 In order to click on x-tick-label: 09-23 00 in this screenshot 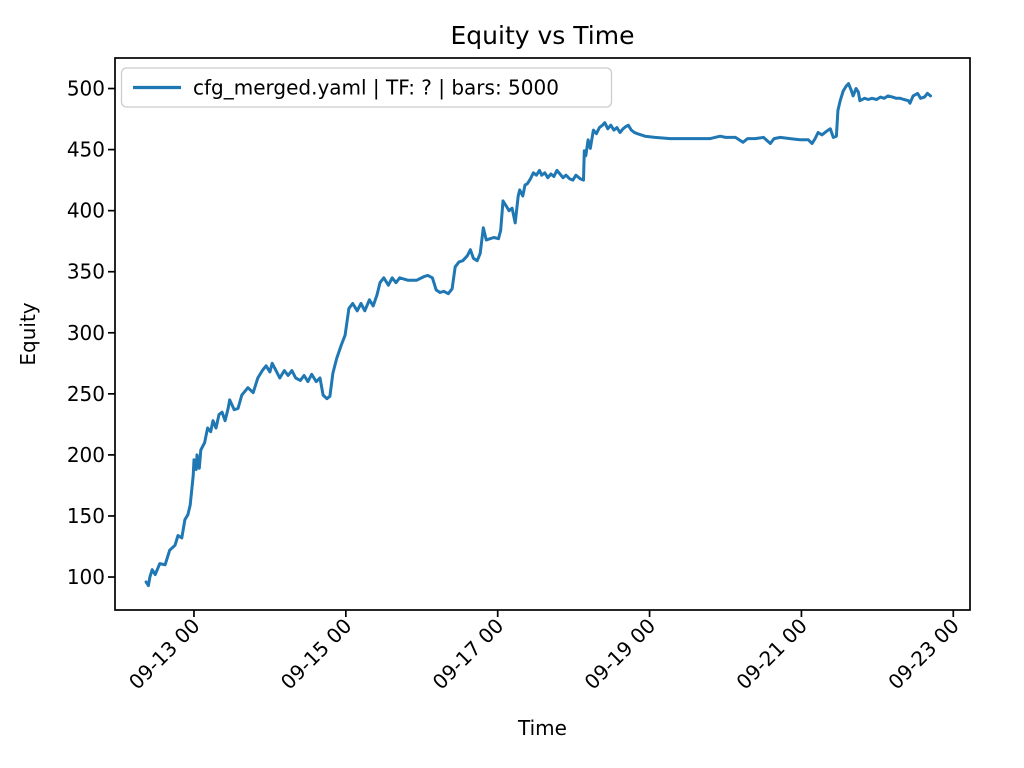, I will do `click(923, 654)`.